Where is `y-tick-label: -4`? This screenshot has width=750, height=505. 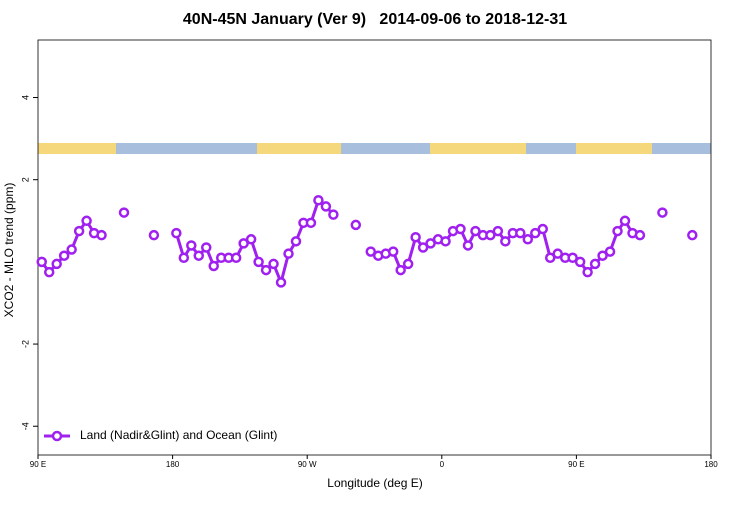
y-tick-label: -4 is located at coordinates (25, 426).